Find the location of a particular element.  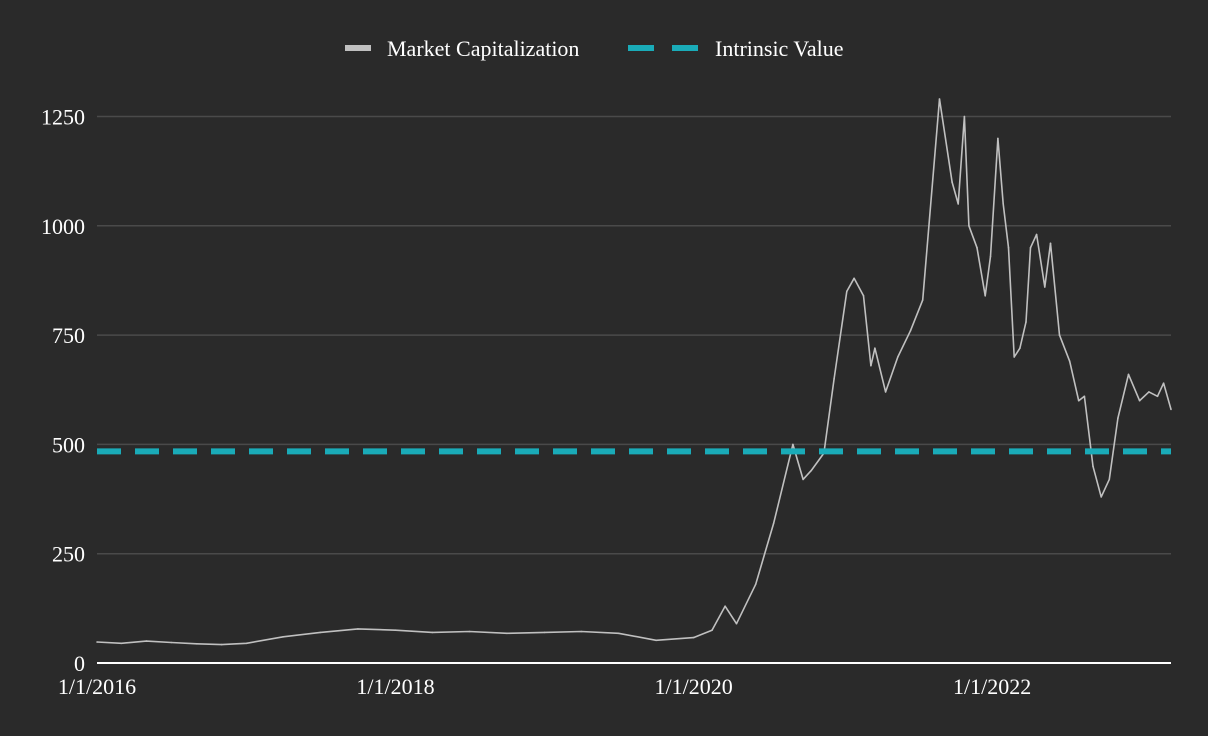

legend-label: Intrinsic Value is located at coordinates (779, 48).